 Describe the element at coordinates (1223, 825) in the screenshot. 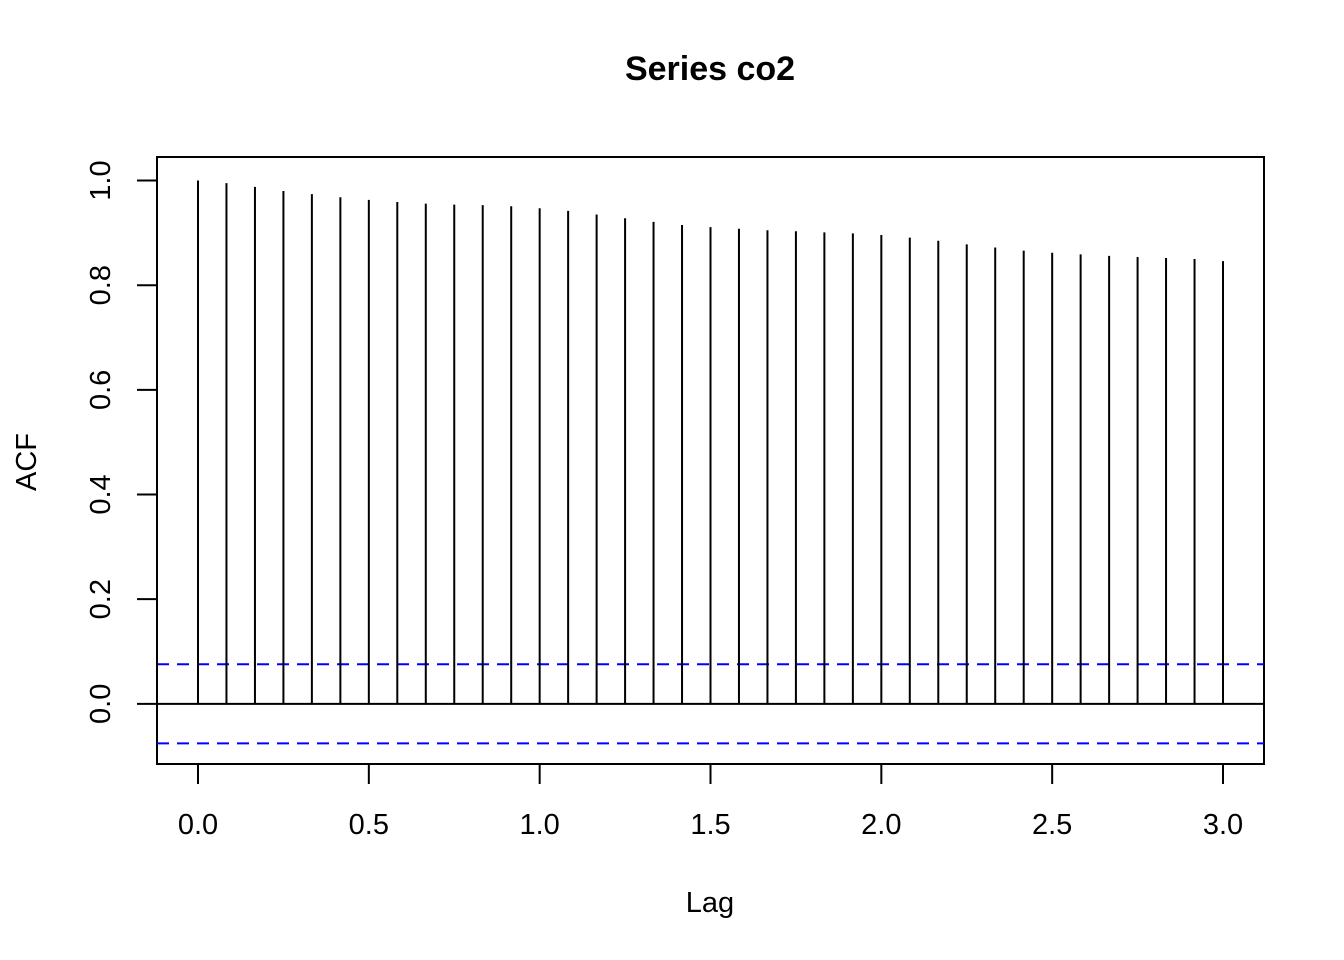

I see `x-tick-label: 3.0` at that location.